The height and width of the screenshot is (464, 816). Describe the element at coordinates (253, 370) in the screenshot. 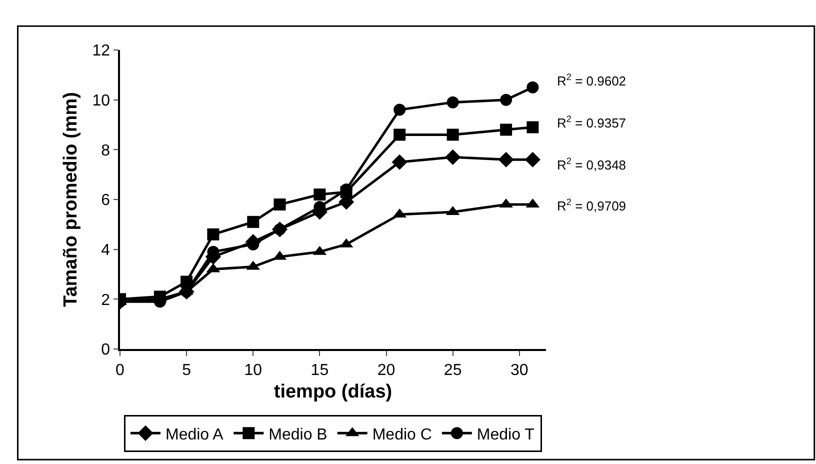

I see `x-tick-label: 10` at that location.